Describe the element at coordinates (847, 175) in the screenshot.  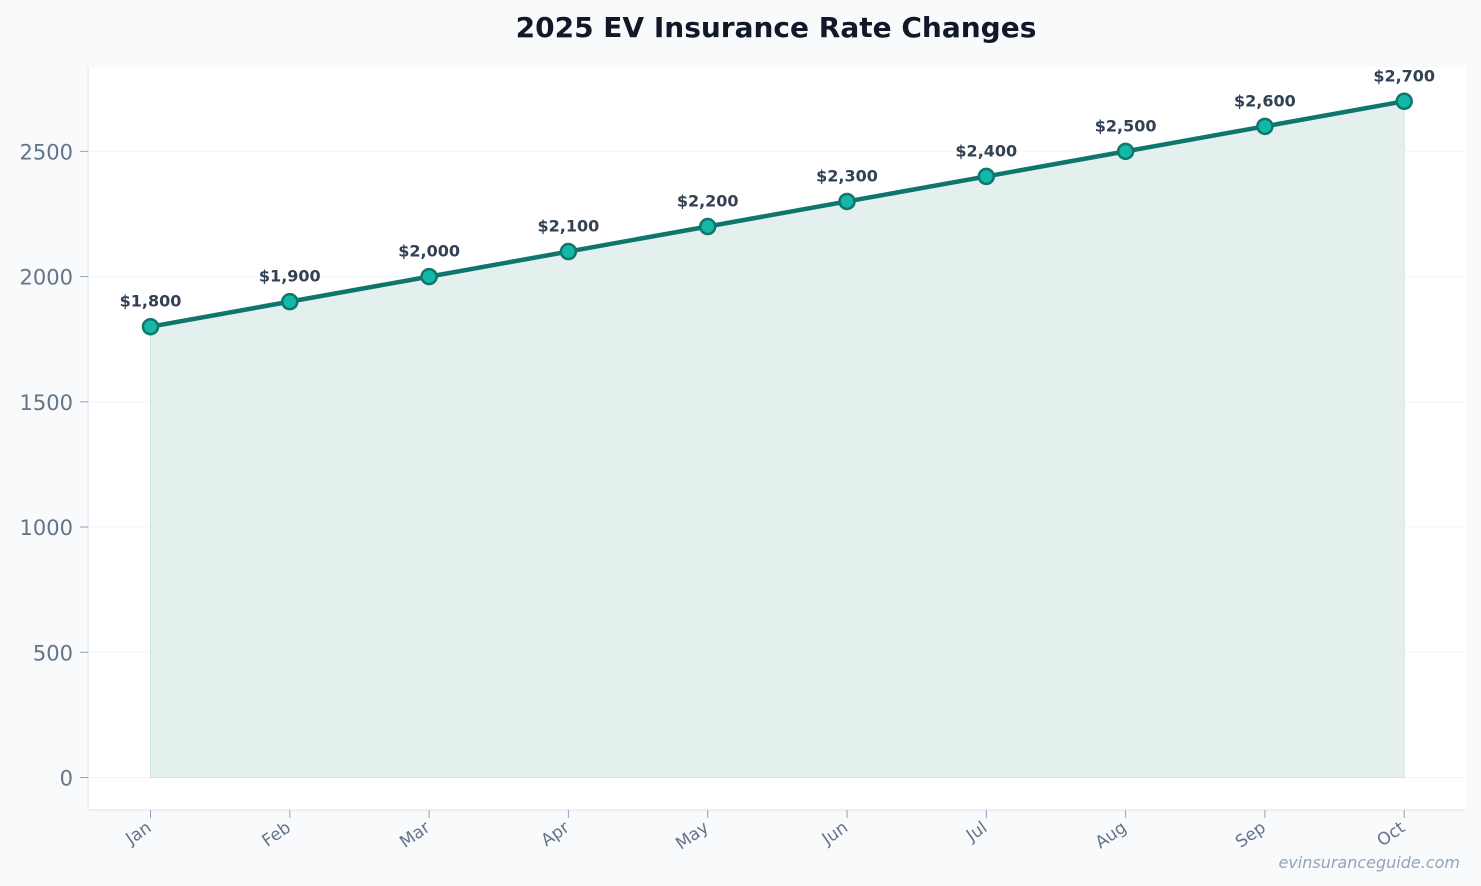
I see `data-label: $2,300` at that location.